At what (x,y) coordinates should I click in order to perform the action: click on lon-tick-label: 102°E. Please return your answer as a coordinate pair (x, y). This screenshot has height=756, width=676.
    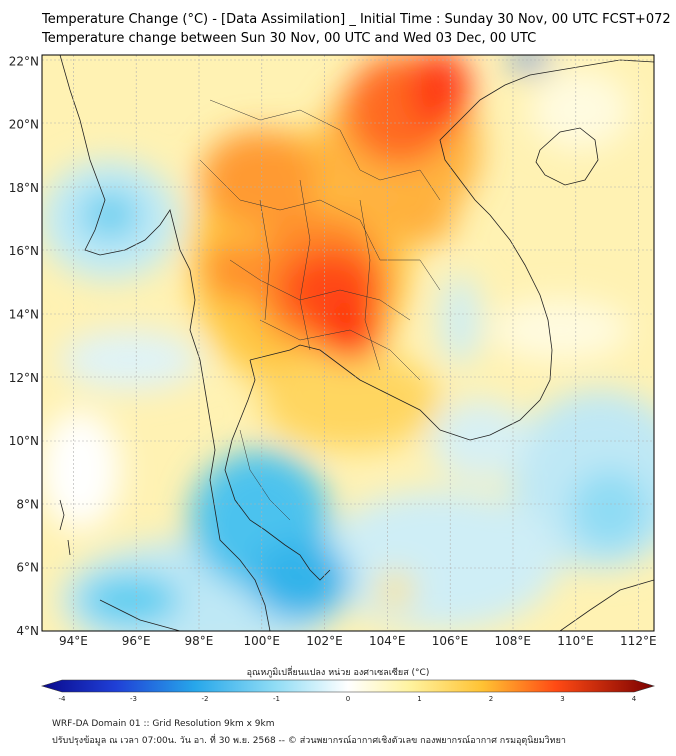
    Looking at the image, I should click on (324, 641).